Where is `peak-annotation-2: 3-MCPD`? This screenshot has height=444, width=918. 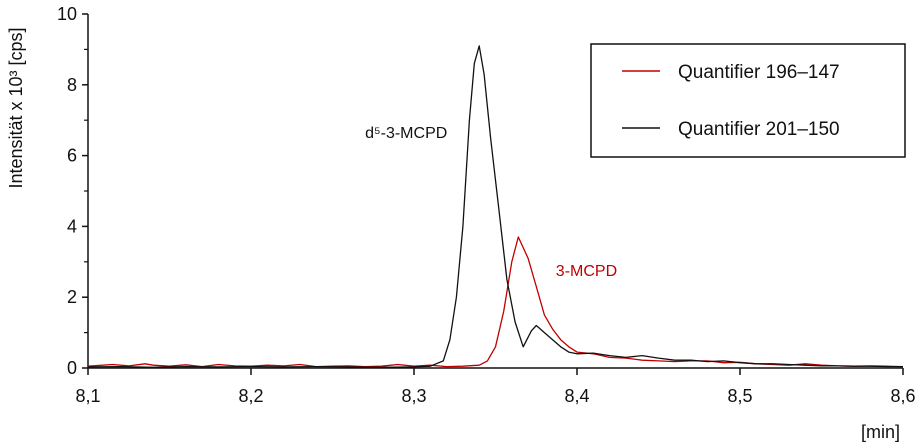 peak-annotation-2: 3-MCPD is located at coordinates (586, 271).